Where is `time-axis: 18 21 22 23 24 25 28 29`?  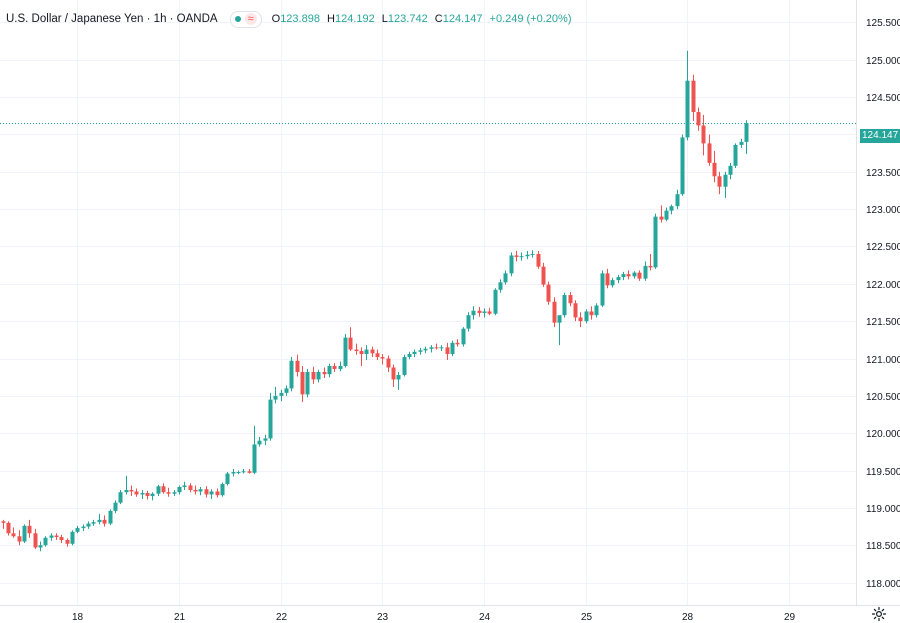
time-axis: 18 21 22 23 24 25 28 29 is located at coordinates (434, 617).